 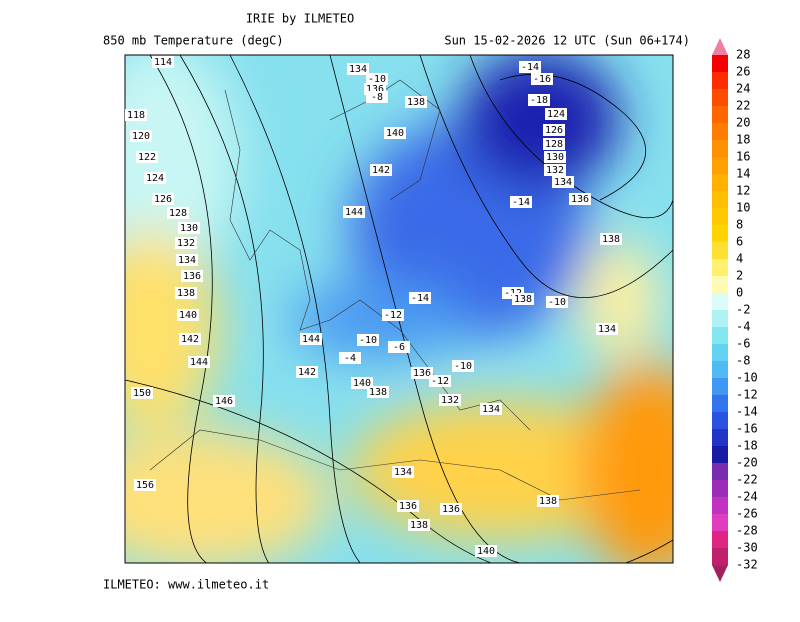 What do you see at coordinates (542, 79) in the screenshot?
I see `contour-label-text: -16` at bounding box center [542, 79].